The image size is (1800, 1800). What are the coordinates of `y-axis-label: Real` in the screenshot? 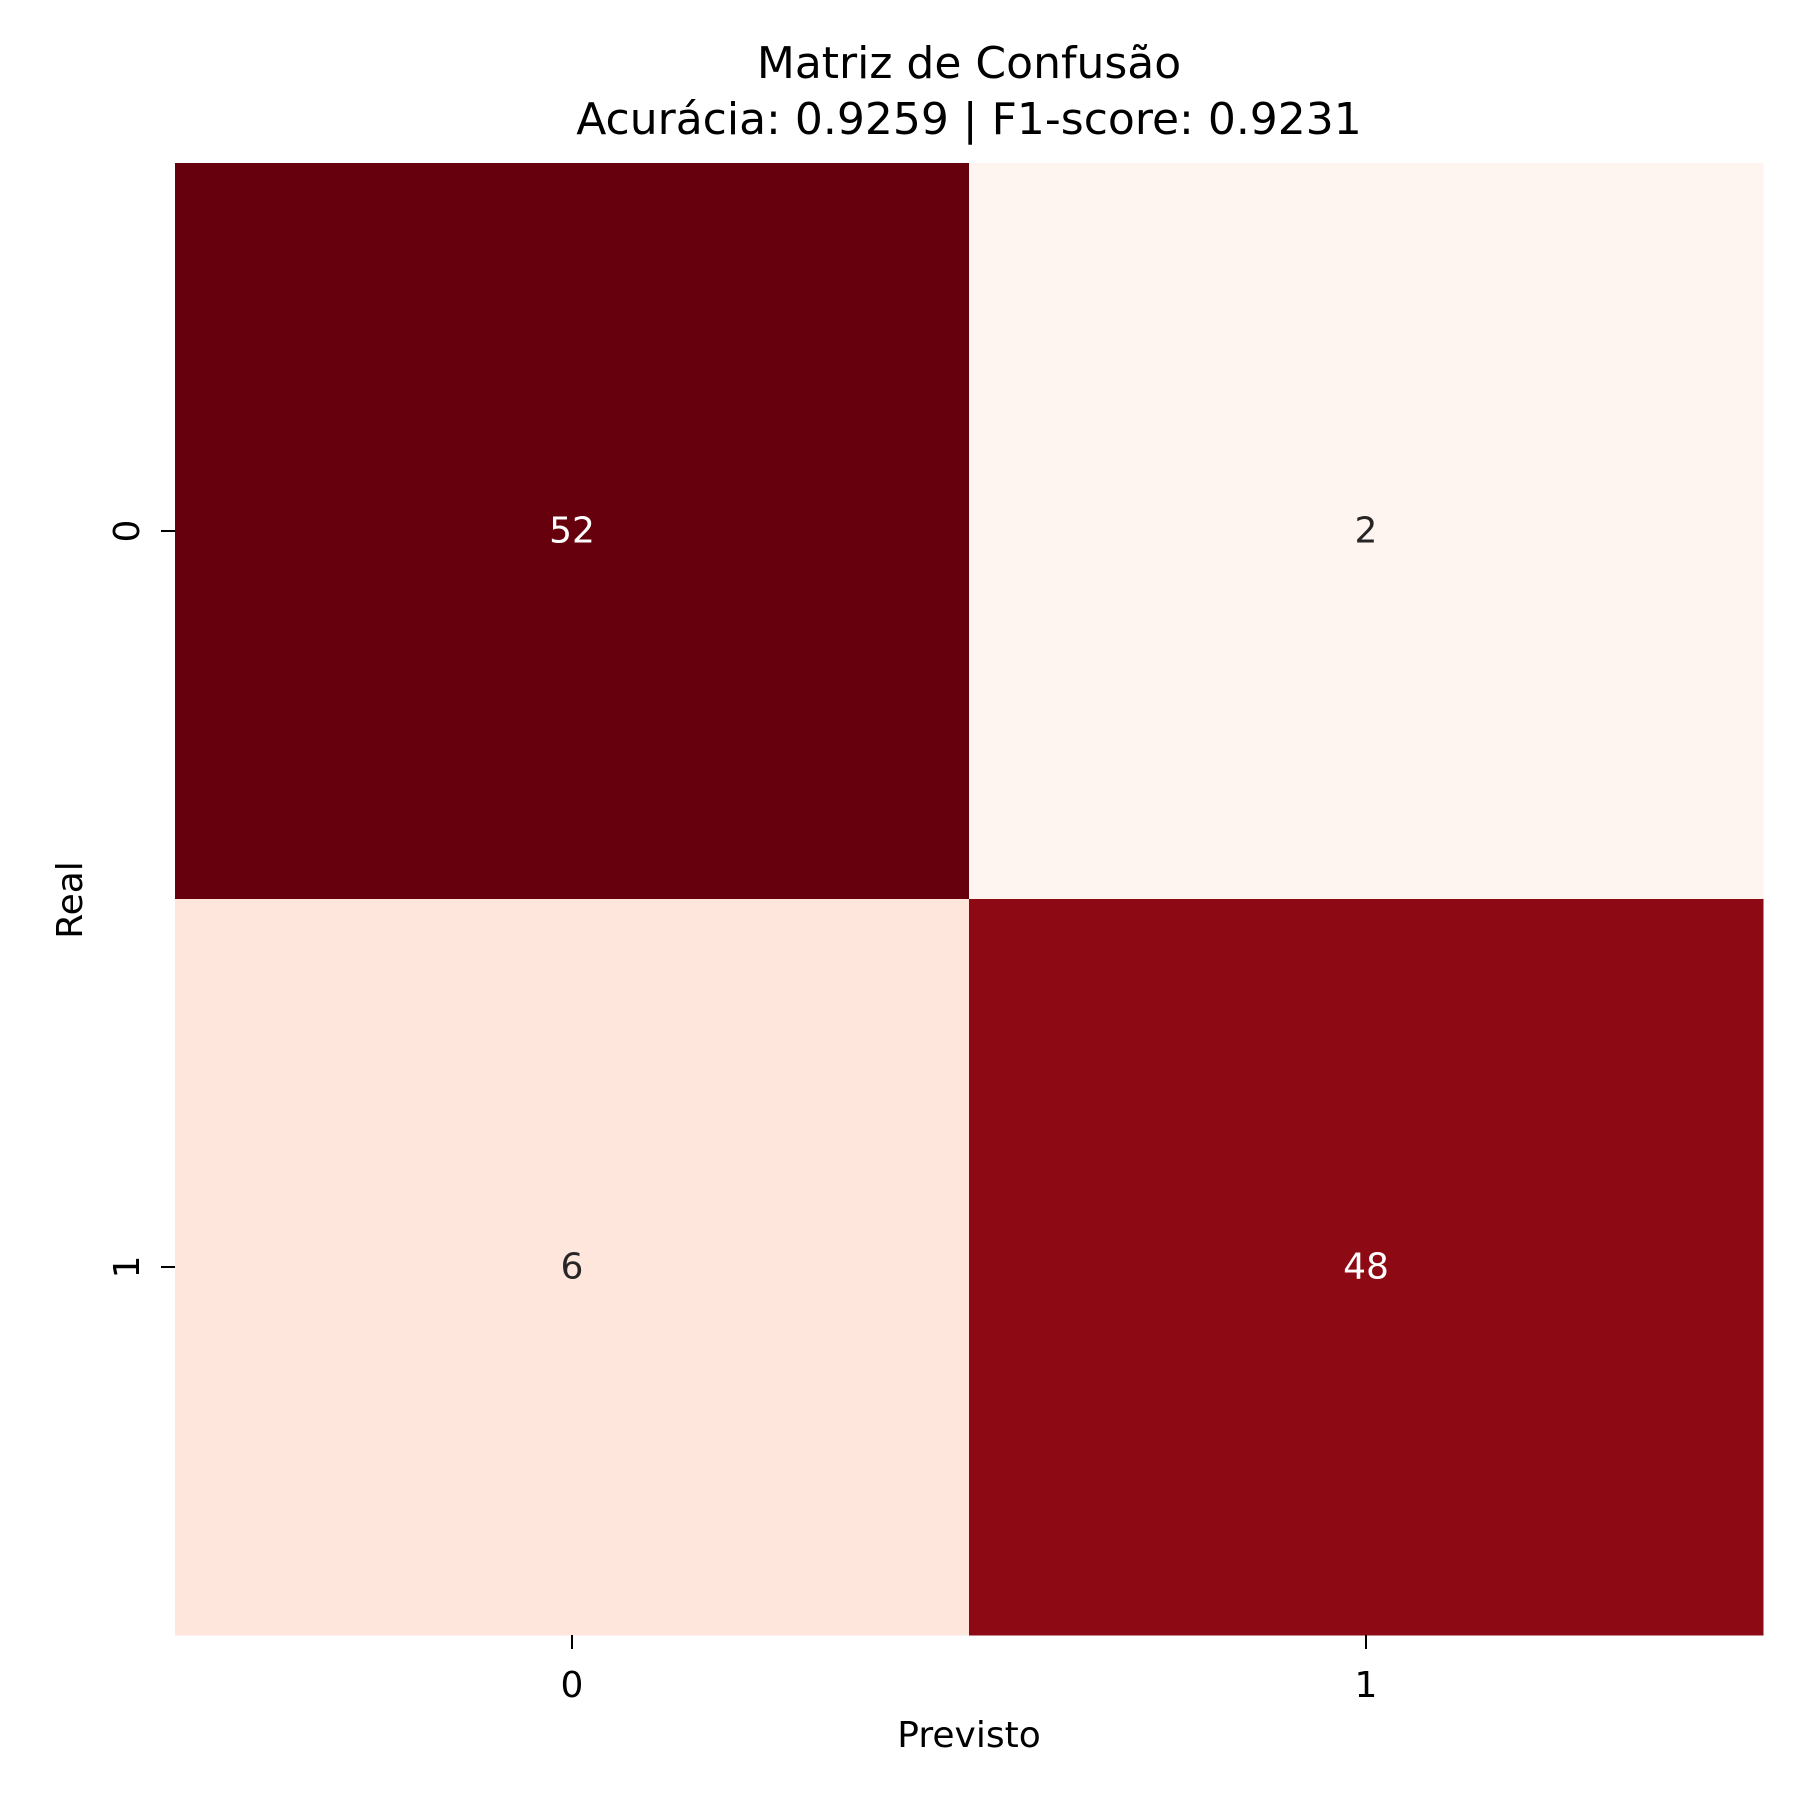 It's located at (70, 900).